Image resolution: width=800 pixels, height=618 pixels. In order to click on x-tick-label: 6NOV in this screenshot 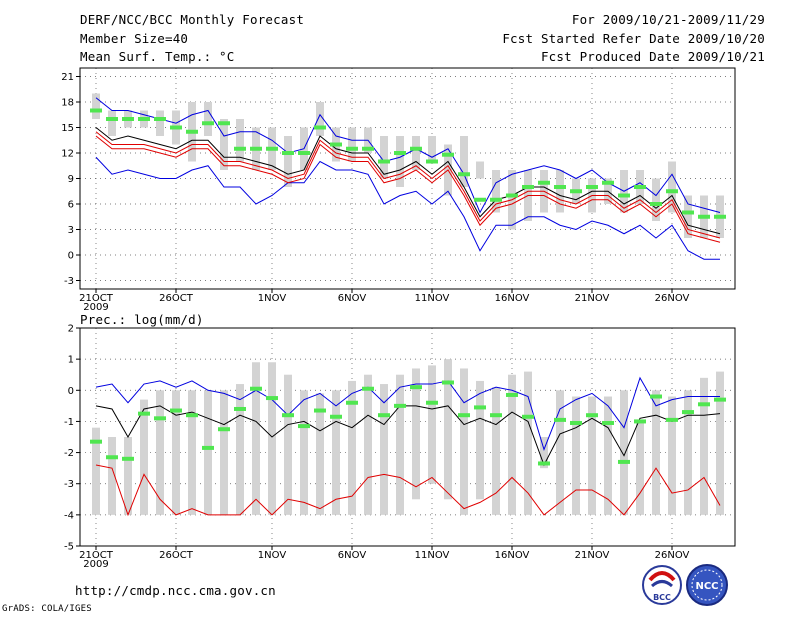, I will do `click(352, 298)`.